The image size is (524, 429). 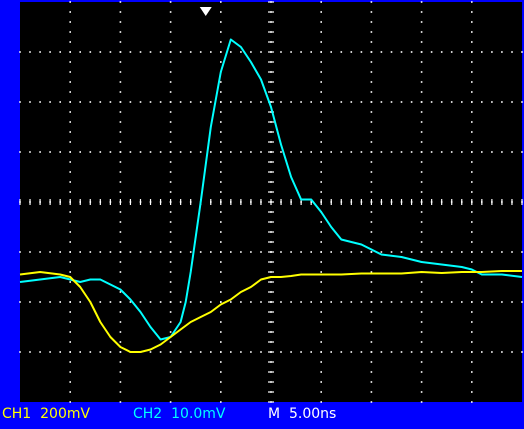 What do you see at coordinates (17, 414) in the screenshot?
I see `ch1-label: CH1` at bounding box center [17, 414].